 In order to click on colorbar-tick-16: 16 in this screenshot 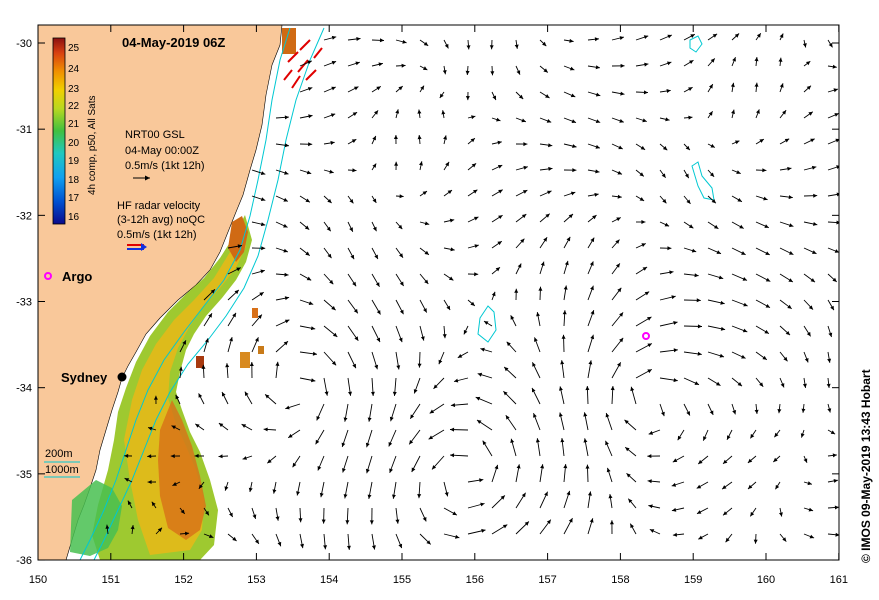, I will do `click(74, 217)`.